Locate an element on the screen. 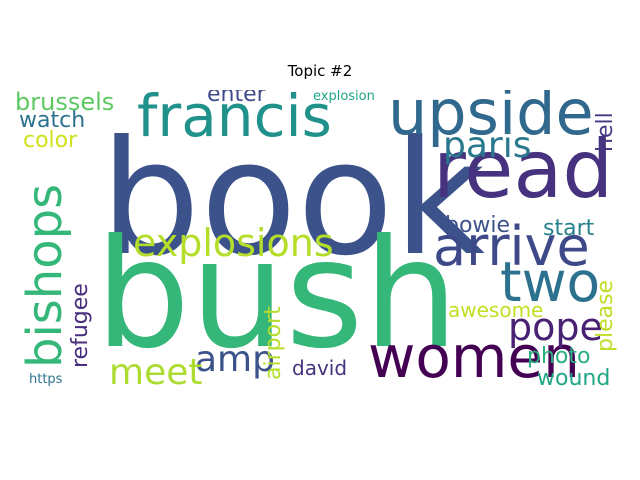 The width and height of the screenshot is (640, 480). word-airport: airport is located at coordinates (273, 343).